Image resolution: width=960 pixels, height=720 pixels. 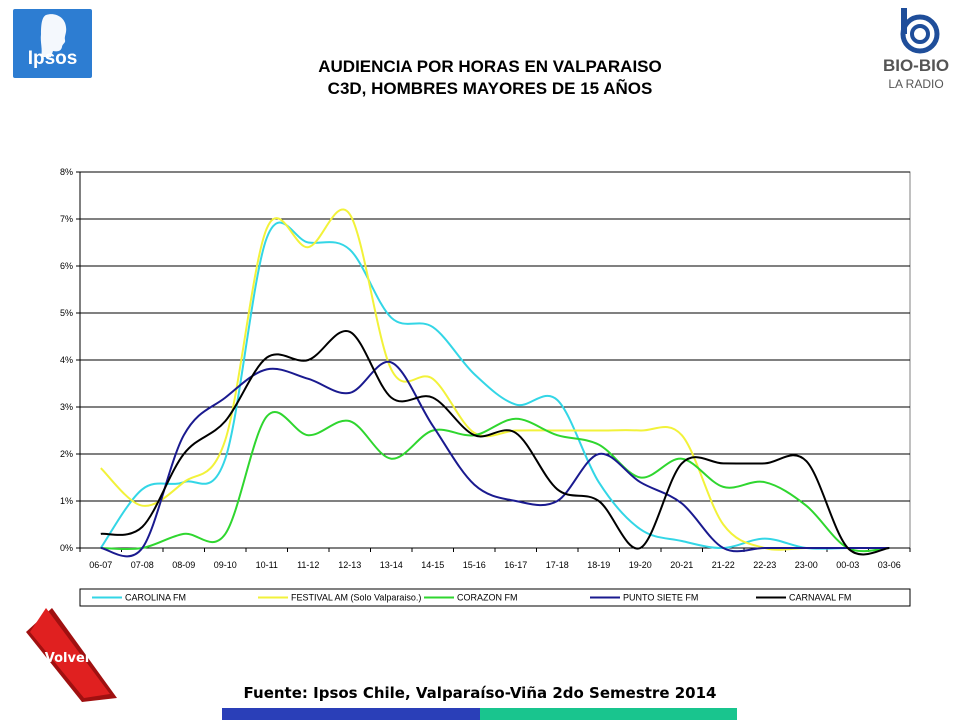 What do you see at coordinates (66, 360) in the screenshot?
I see `y-tick-label: 4%` at bounding box center [66, 360].